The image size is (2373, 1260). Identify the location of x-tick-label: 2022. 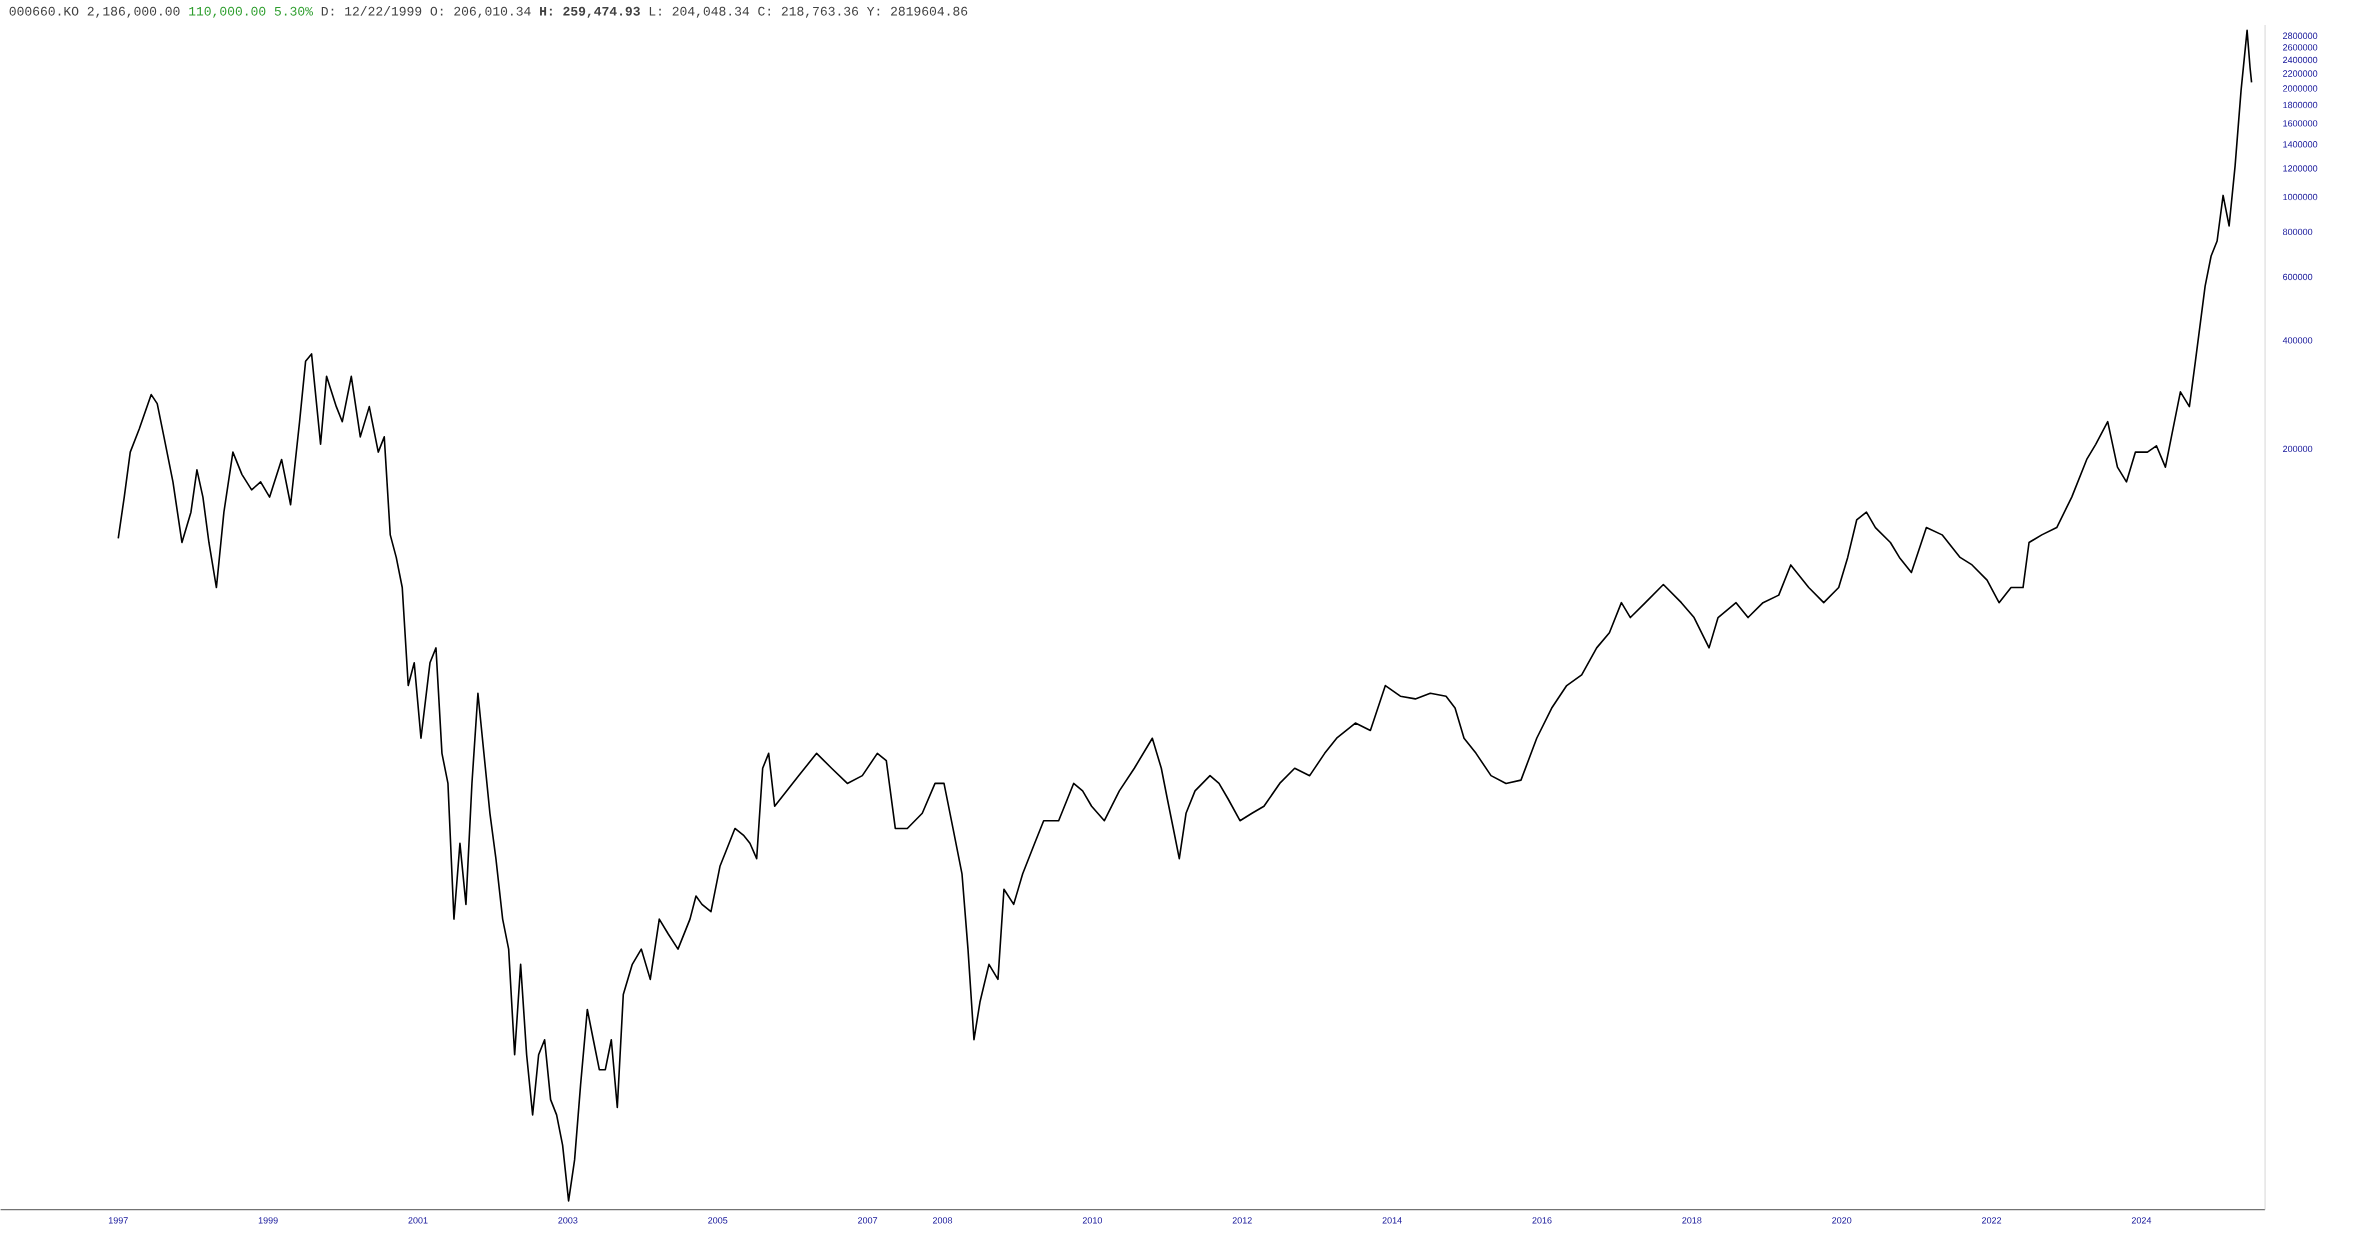
(1992, 1220).